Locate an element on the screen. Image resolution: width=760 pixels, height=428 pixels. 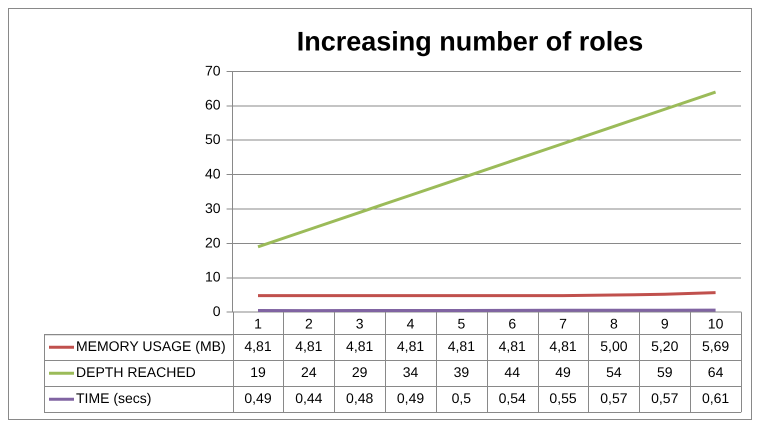
data-label: 39 is located at coordinates (462, 372).